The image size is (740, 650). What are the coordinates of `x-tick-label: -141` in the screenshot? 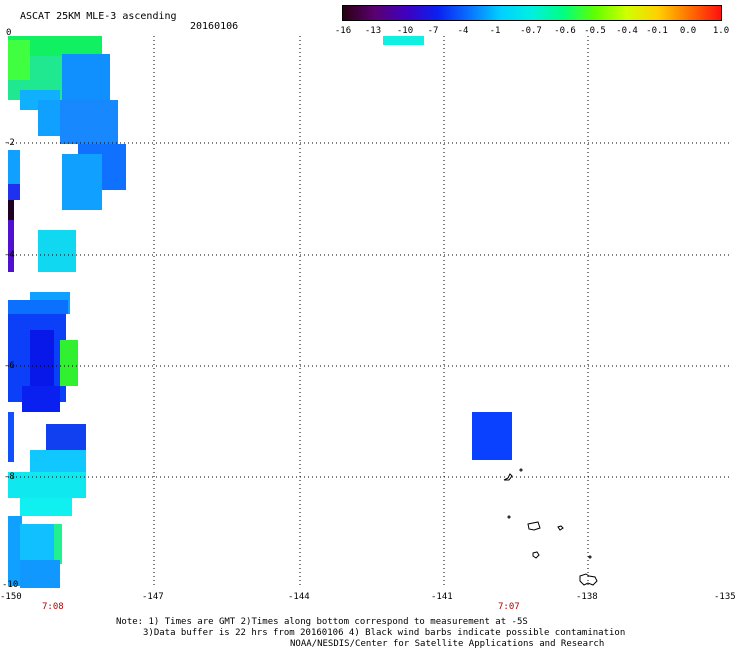 It's located at (442, 597).